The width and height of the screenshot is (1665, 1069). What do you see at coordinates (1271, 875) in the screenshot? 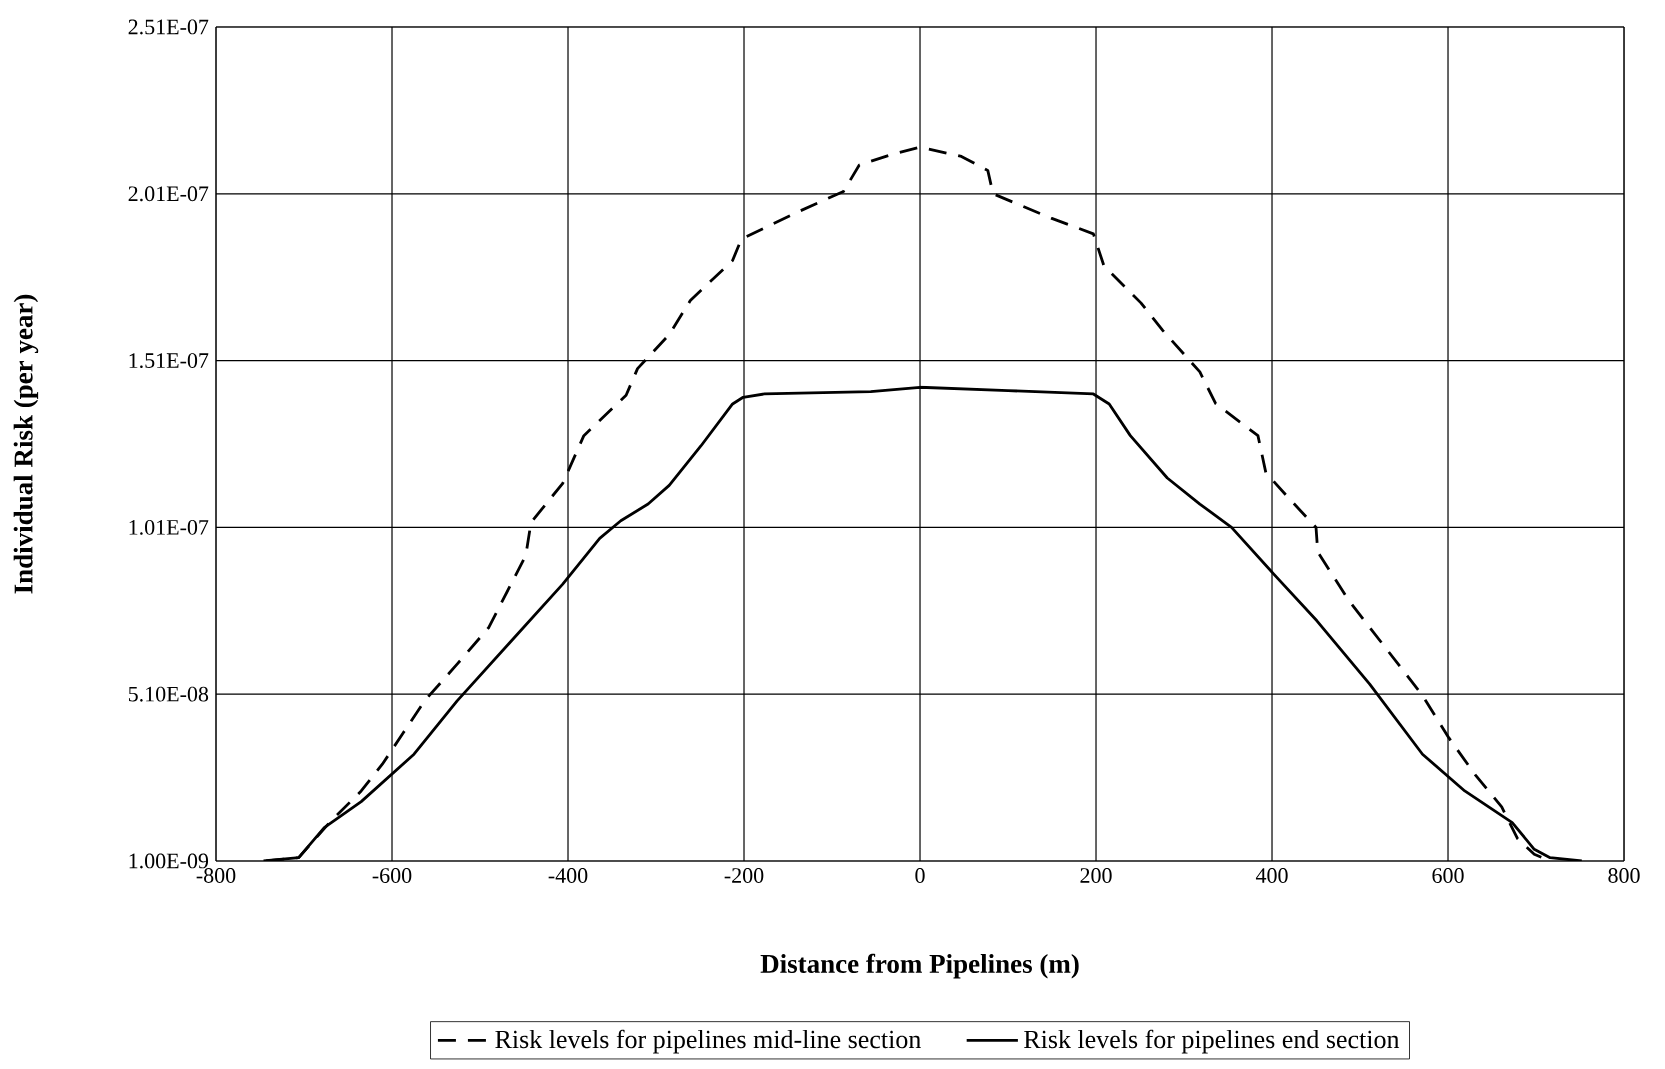
I see `x-tick-label: 400` at bounding box center [1271, 875].